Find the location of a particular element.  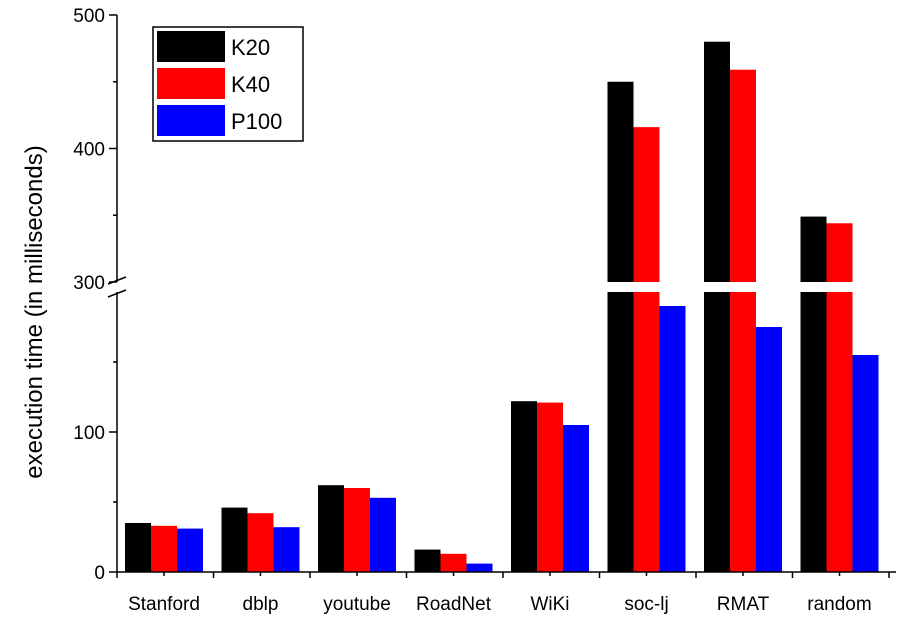

y-tick-label-400: 400 is located at coordinates (89, 150).